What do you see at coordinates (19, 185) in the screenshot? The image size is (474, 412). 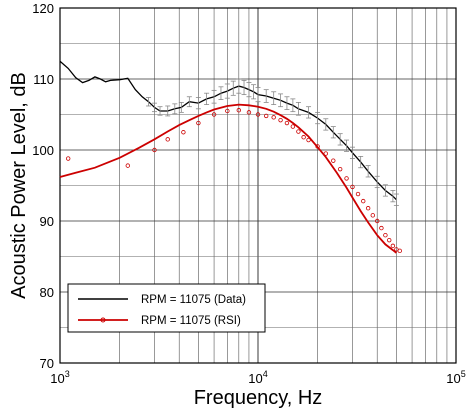 I see `y-axis-title: Acoustic Power Level, dB` at bounding box center [19, 185].